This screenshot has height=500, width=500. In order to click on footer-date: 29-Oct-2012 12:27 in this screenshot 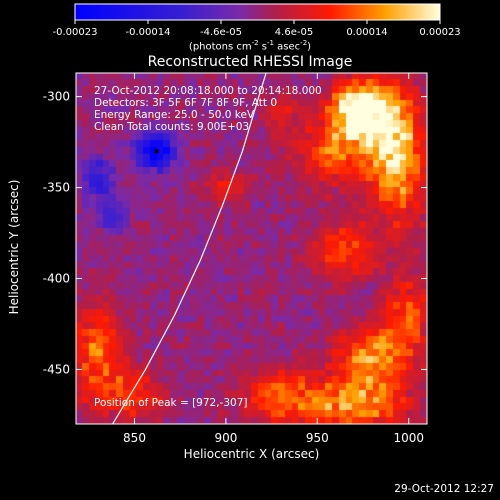, I will do `click(444, 489)`.